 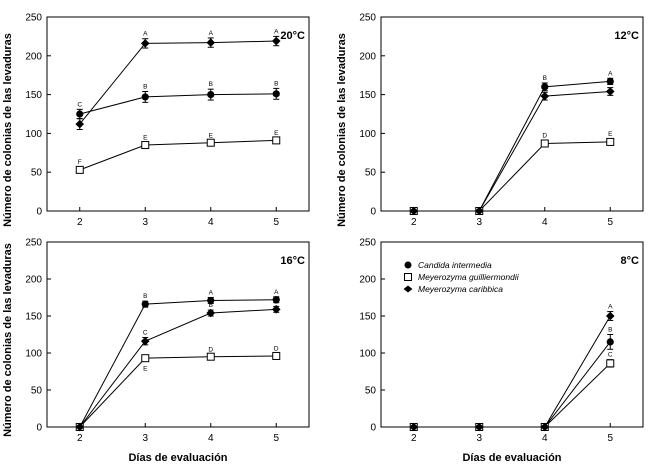 I want to click on legend-marker-caribbica, so click(x=408, y=289).